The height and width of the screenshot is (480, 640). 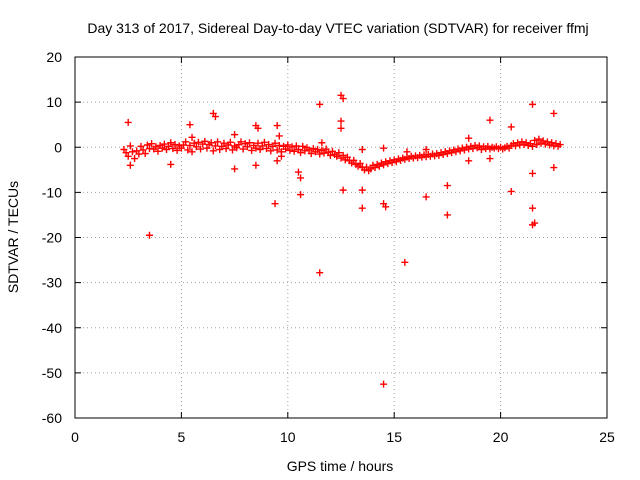 What do you see at coordinates (75, 437) in the screenshot?
I see `x-tick-label: 0` at bounding box center [75, 437].